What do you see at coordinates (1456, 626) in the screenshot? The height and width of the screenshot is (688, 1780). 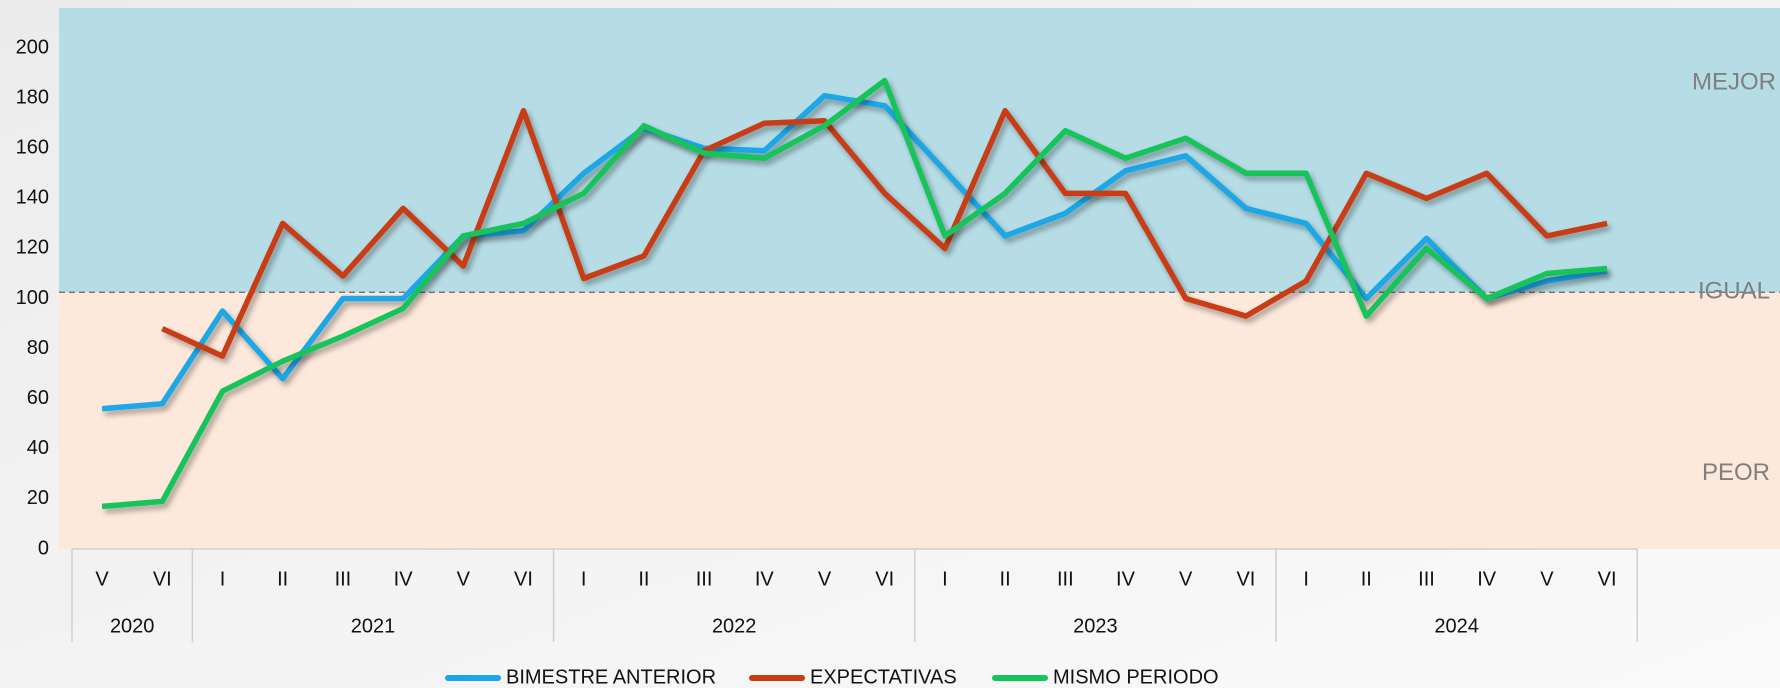 I see `group-label: 2024` at bounding box center [1456, 626].